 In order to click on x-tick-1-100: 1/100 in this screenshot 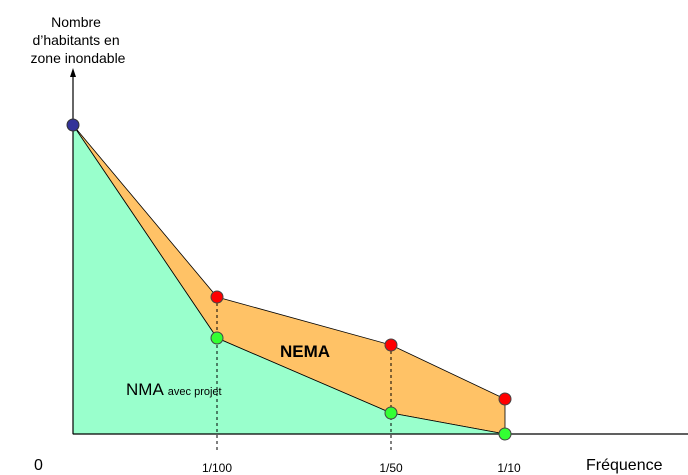, I will do `click(217, 468)`.